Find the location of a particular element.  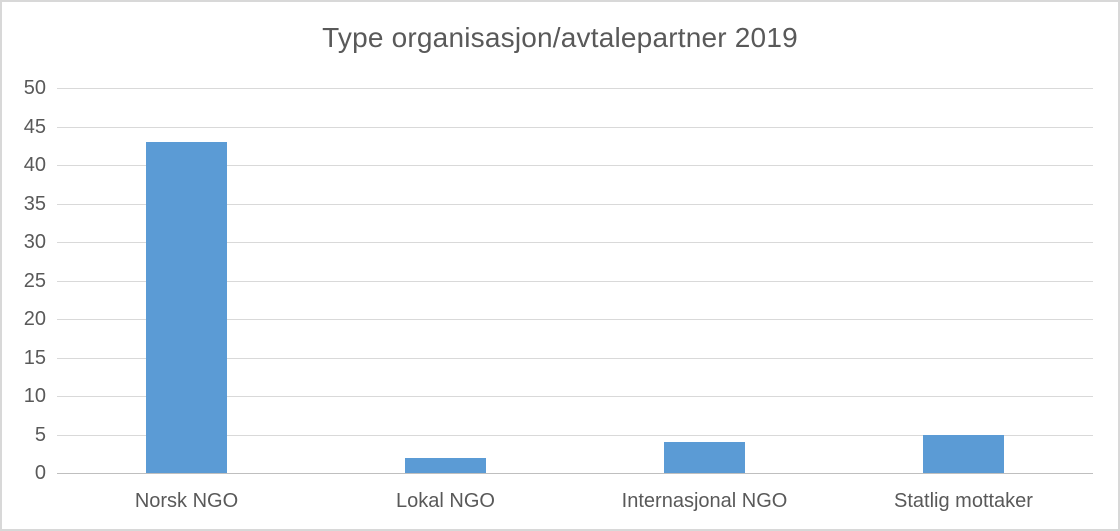

x-axis-line is located at coordinates (575, 473).